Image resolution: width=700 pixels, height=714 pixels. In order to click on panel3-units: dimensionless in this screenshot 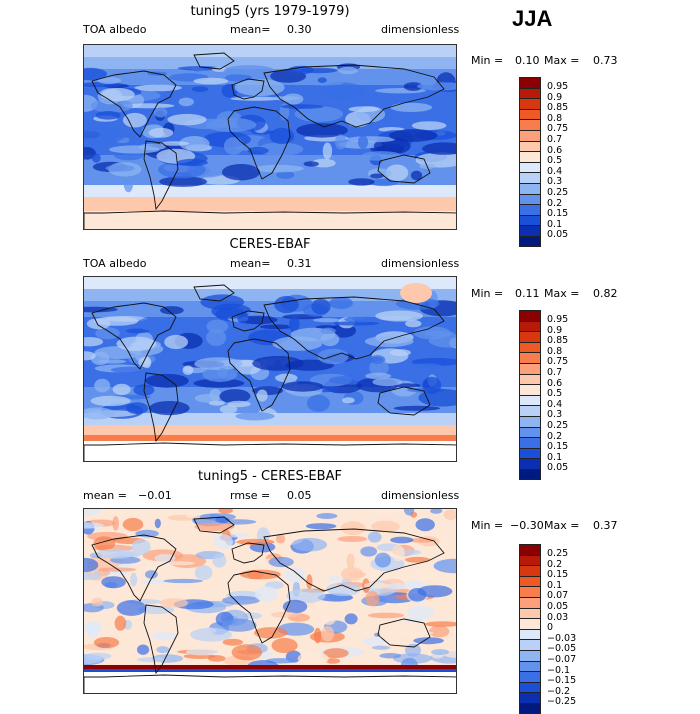, I will do `click(420, 495)`.